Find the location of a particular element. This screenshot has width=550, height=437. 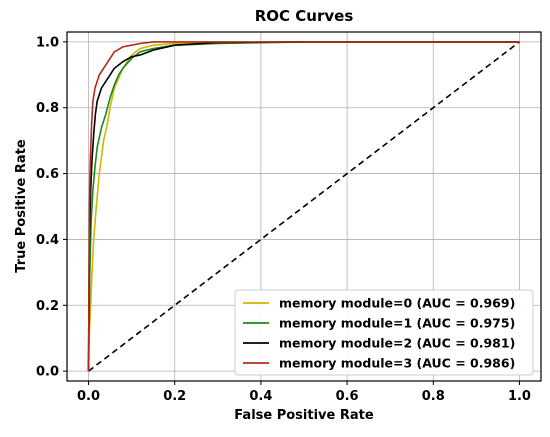

y-axis-label: True Positive Rate is located at coordinates (21, 206).